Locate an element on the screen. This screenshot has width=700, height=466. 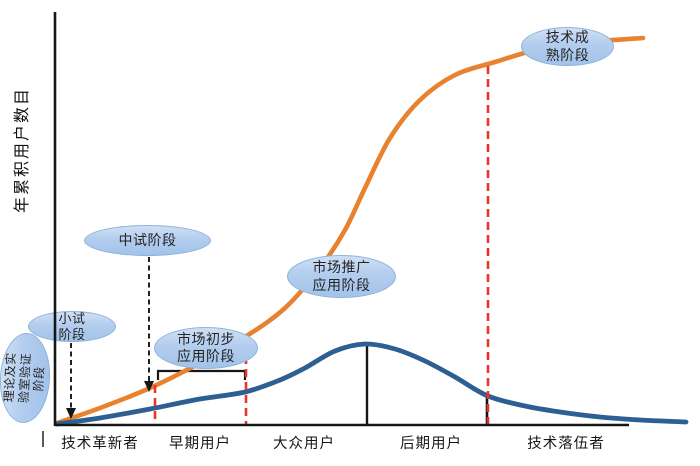
stage-bubble-label: 小试 阶段 is located at coordinates (72, 326).